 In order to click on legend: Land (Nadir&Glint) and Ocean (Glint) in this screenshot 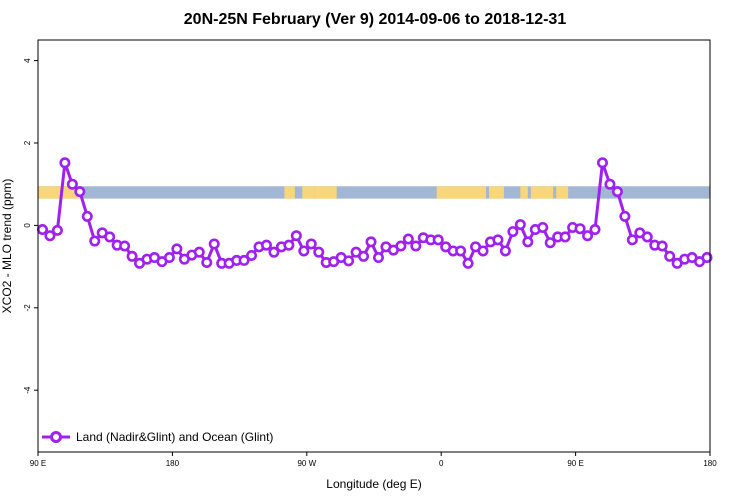, I will do `click(157, 437)`.